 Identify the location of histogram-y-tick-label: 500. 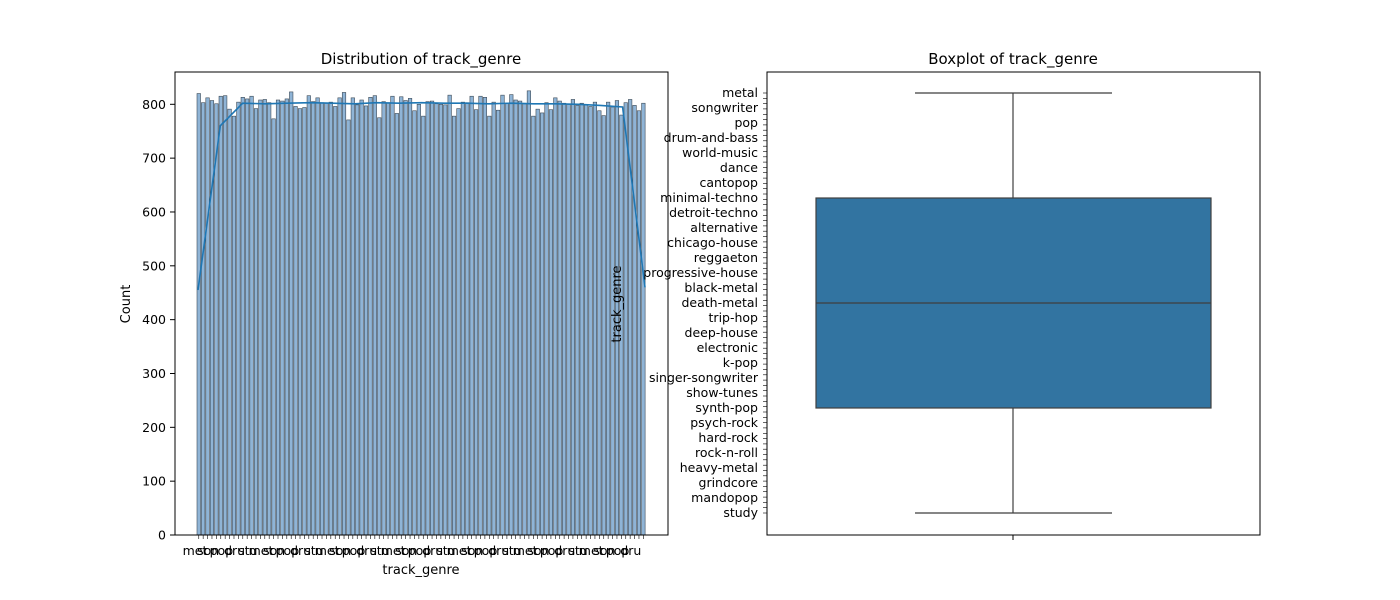
(154, 265).